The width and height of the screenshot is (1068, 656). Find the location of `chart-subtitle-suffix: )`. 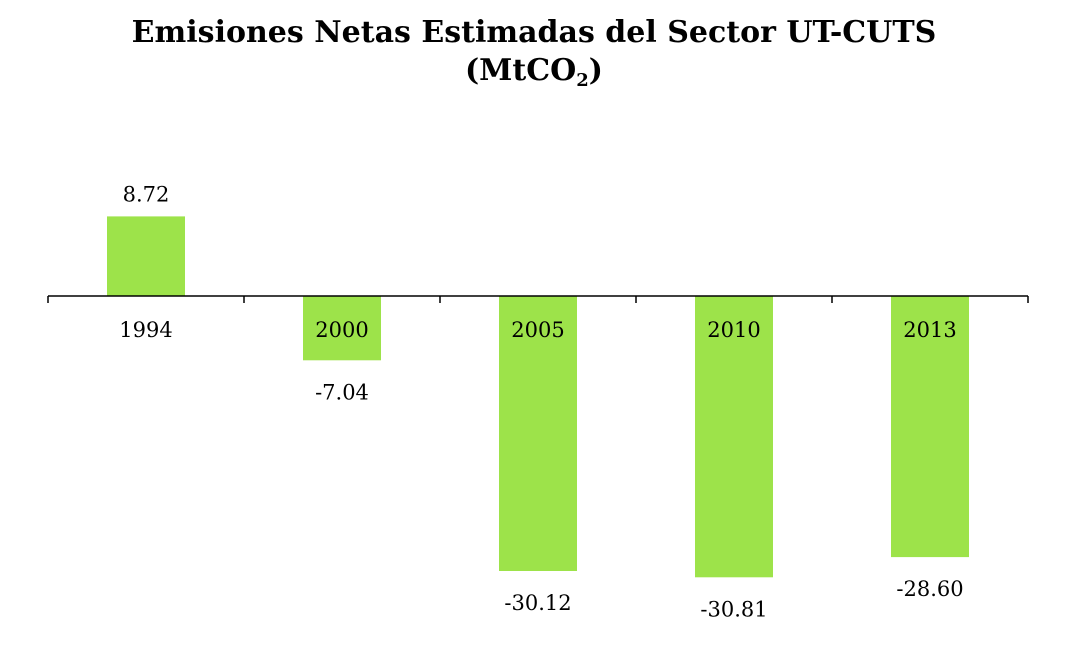

chart-subtitle-suffix: ) is located at coordinates (595, 70).